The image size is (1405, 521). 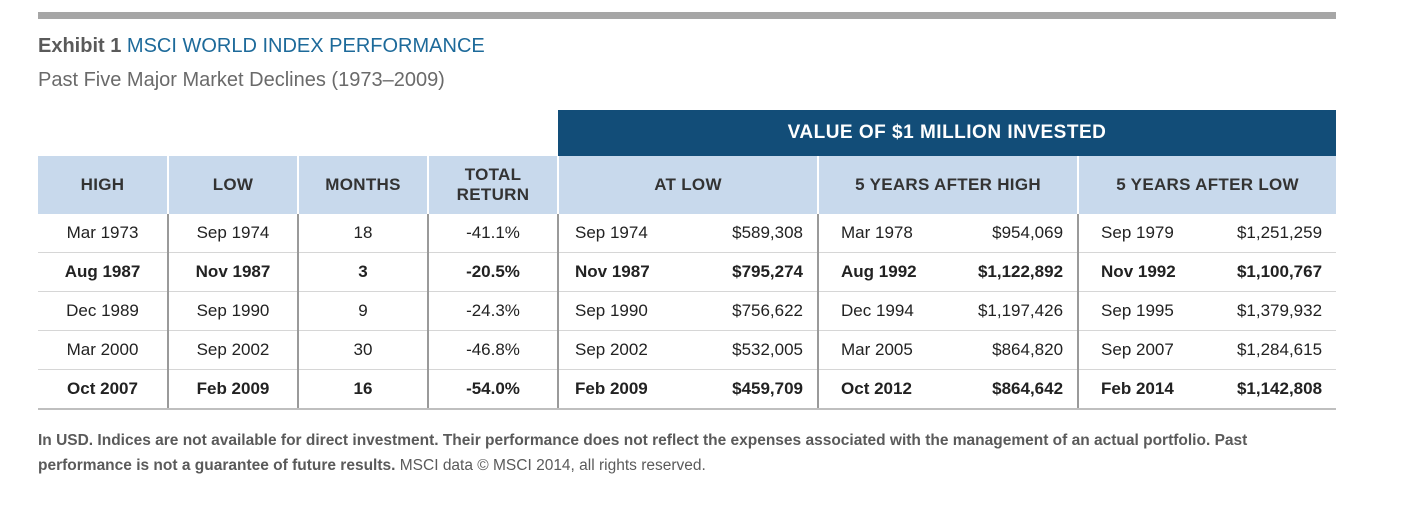 I want to click on exhibit-label: Exhibit 1, so click(x=80, y=46).